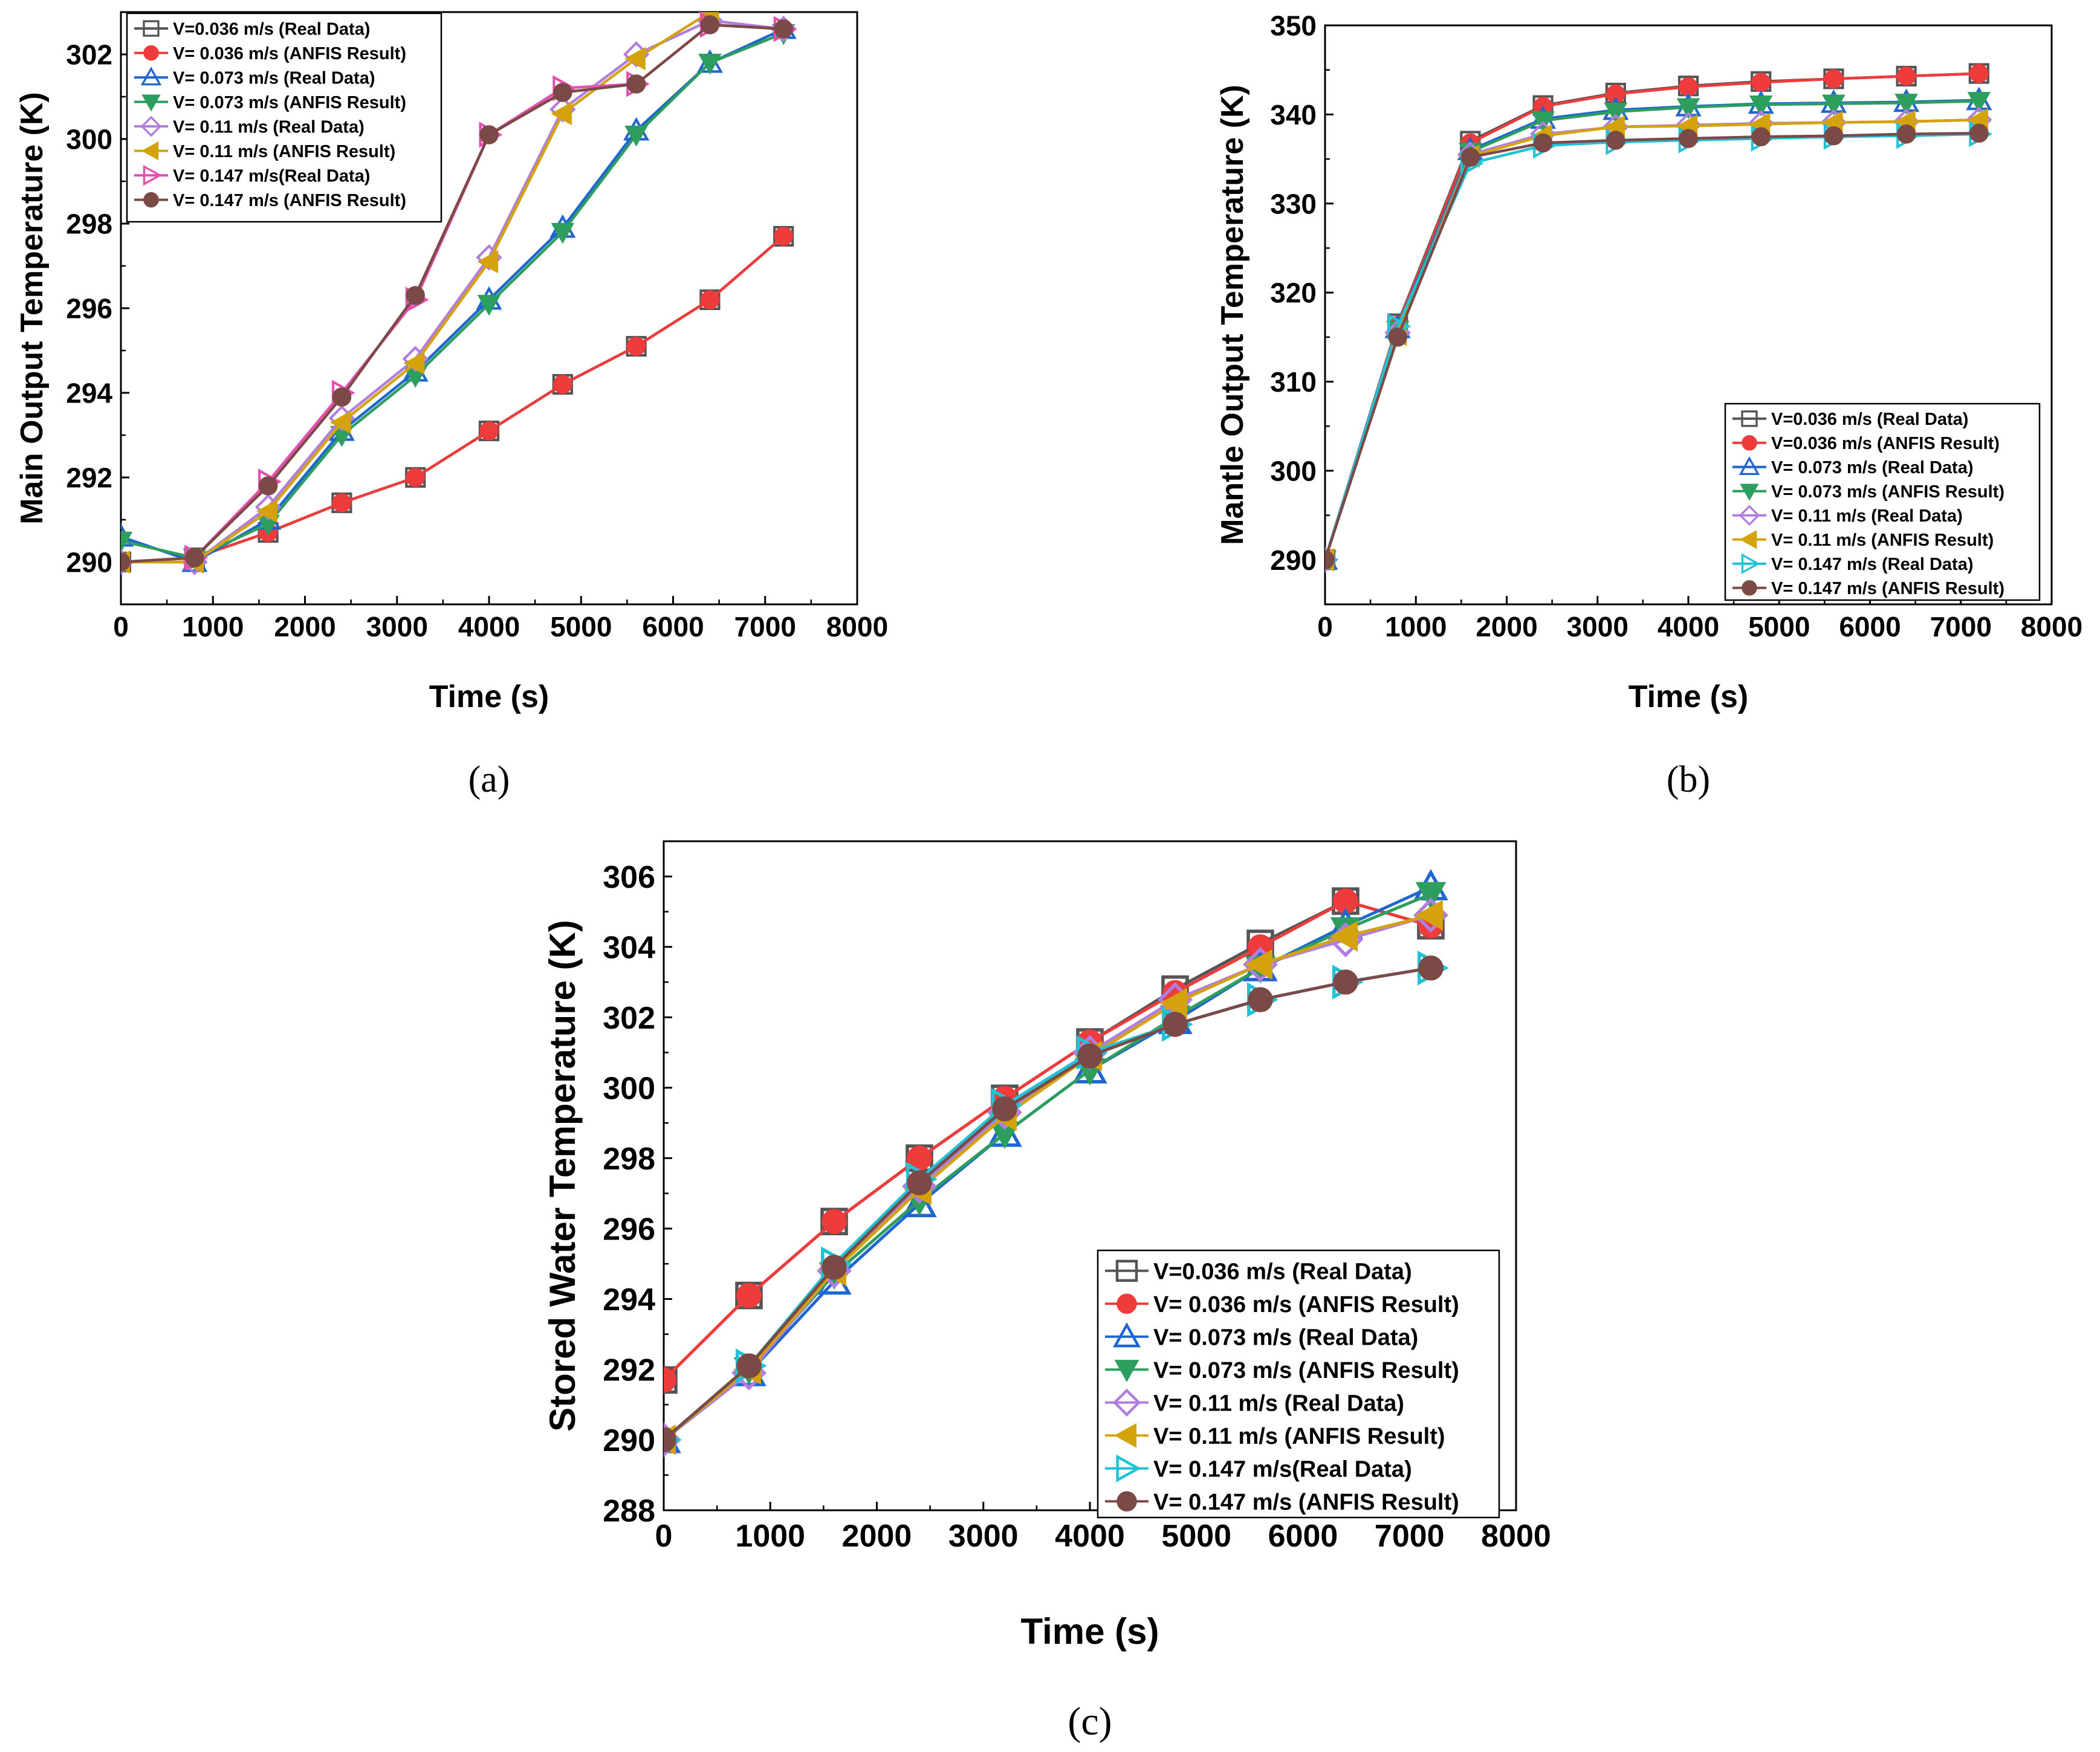 The height and width of the screenshot is (1752, 2100). I want to click on y-tick-label: 288, so click(629, 1511).